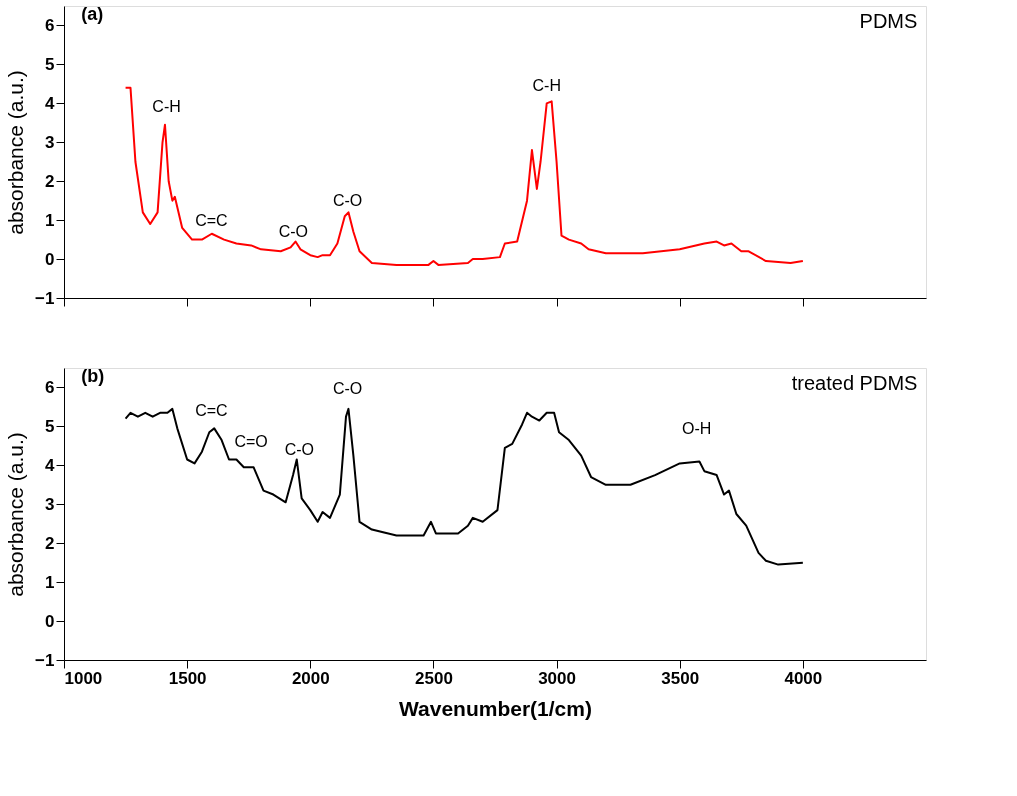 The width and height of the screenshot is (1017, 796). Describe the element at coordinates (803, 678) in the screenshot. I see `x-tick-label: 4000` at that location.